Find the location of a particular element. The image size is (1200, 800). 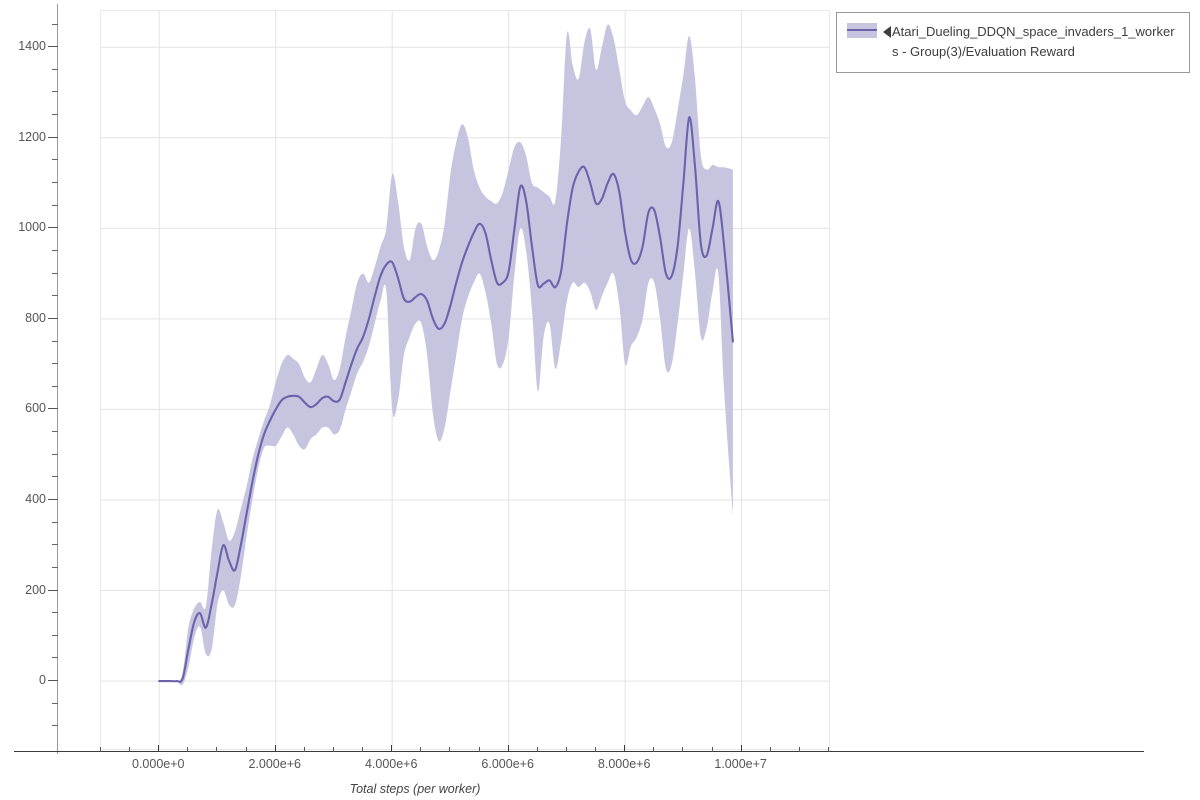

y-axis-line is located at coordinates (57, 379).